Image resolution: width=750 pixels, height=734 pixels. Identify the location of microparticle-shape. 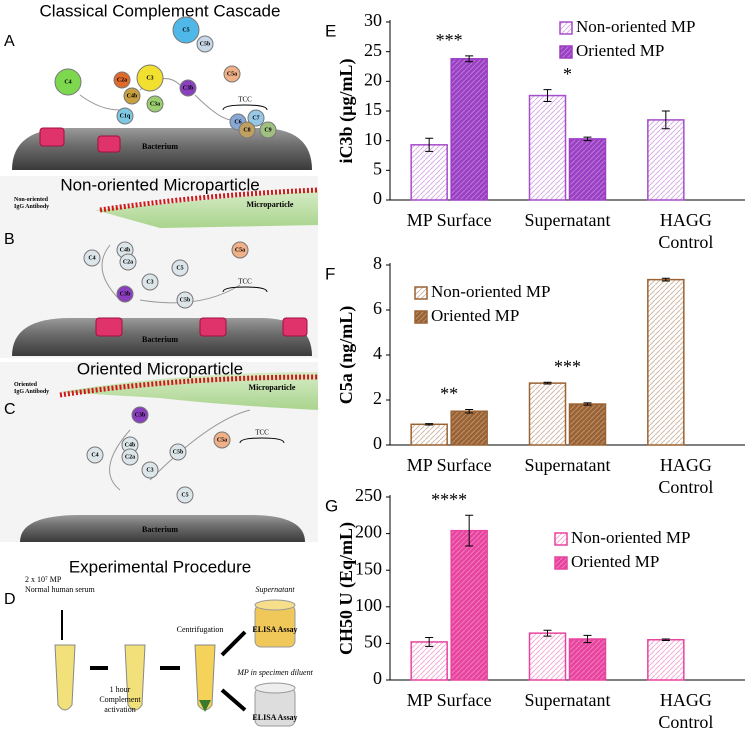
(206, 209).